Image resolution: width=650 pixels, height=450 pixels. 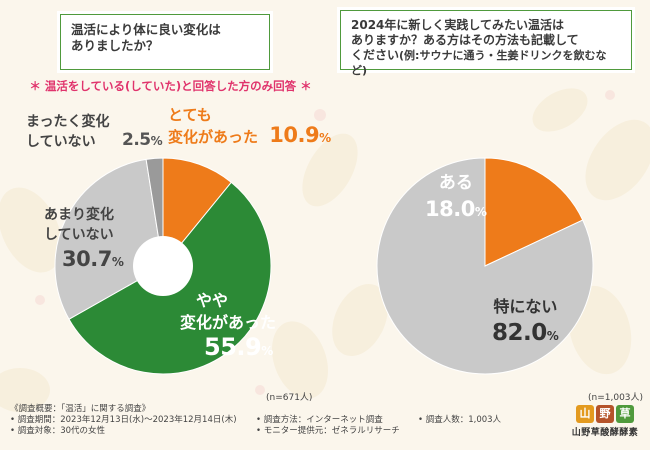 What do you see at coordinates (319, 420) in the screenshot?
I see `footer-method: • 調査方法：インターネット調査` at bounding box center [319, 420].